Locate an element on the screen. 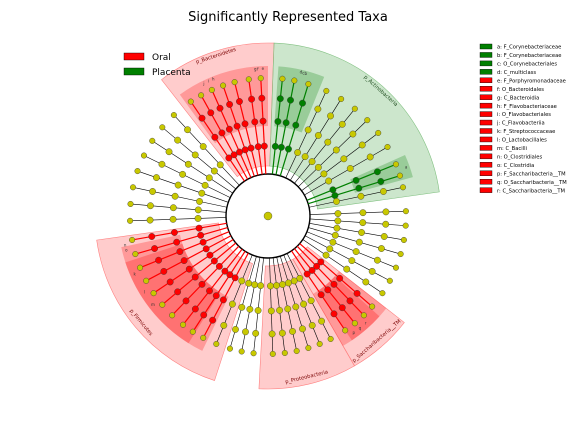 The image size is (576, 432). sector-letter-12: k is located at coordinates (134, 273).